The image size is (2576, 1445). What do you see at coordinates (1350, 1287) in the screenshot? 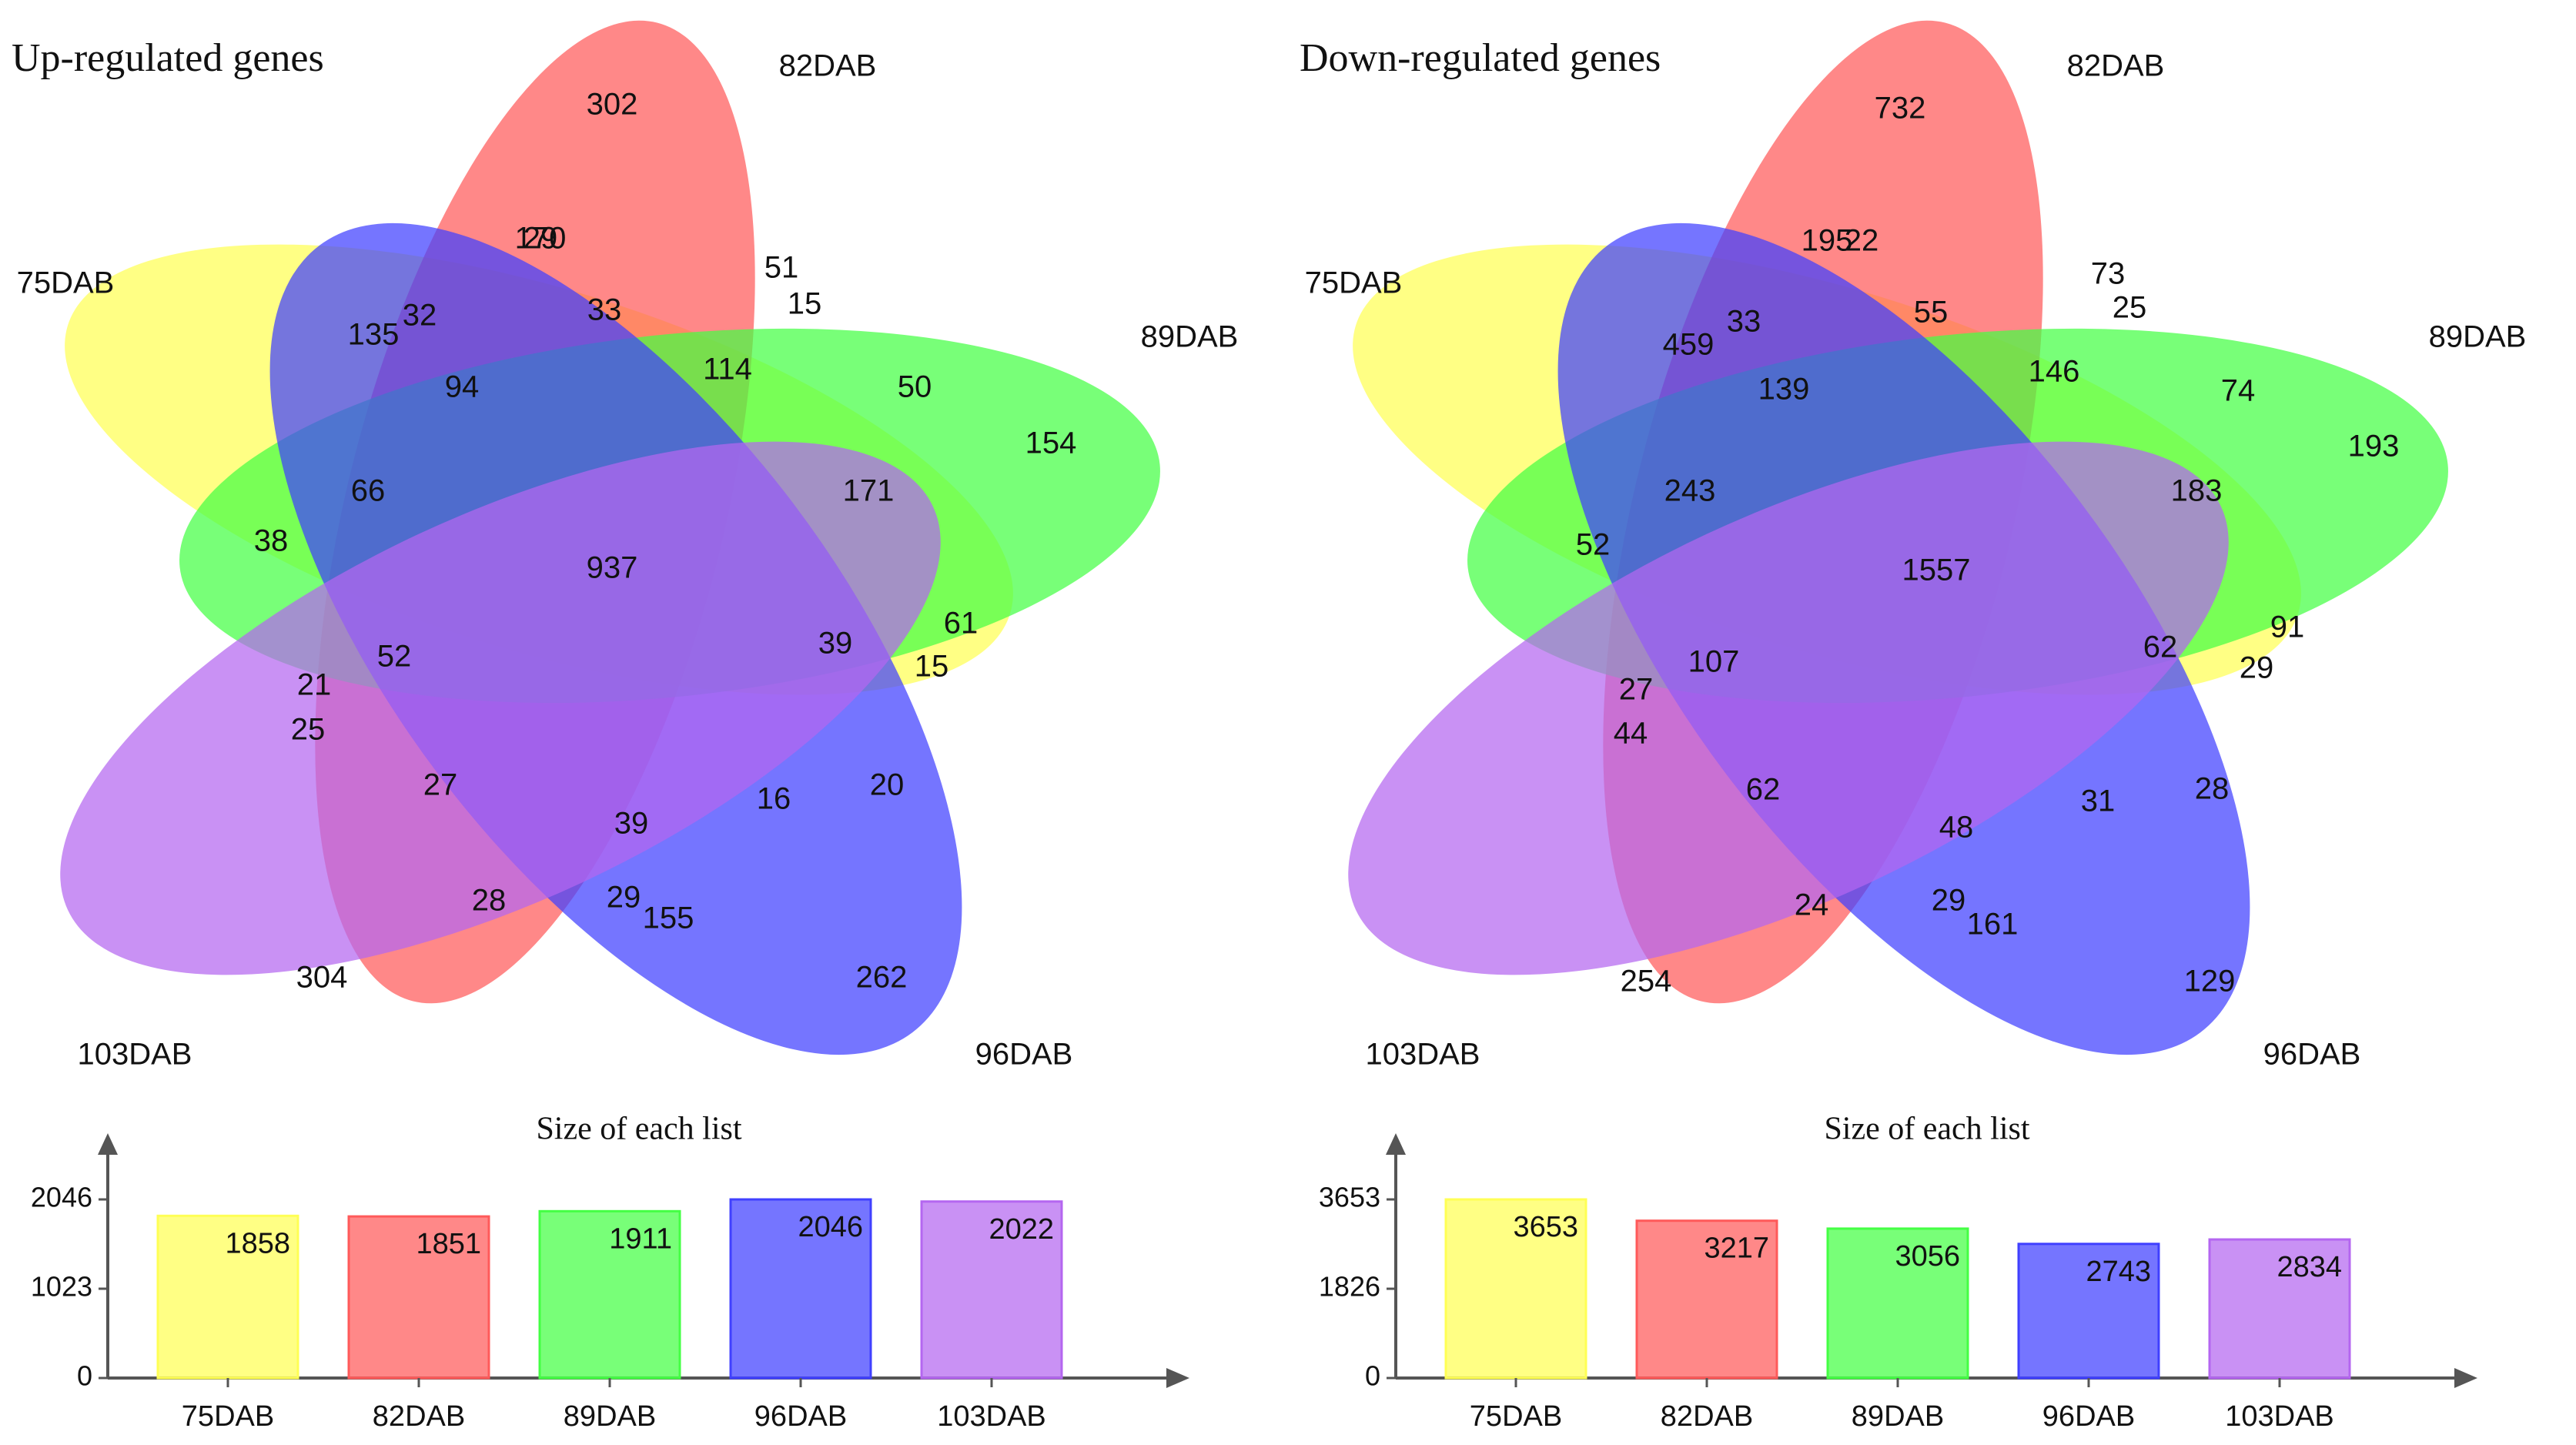
I see `y-tick-label: 1826` at bounding box center [1350, 1287].